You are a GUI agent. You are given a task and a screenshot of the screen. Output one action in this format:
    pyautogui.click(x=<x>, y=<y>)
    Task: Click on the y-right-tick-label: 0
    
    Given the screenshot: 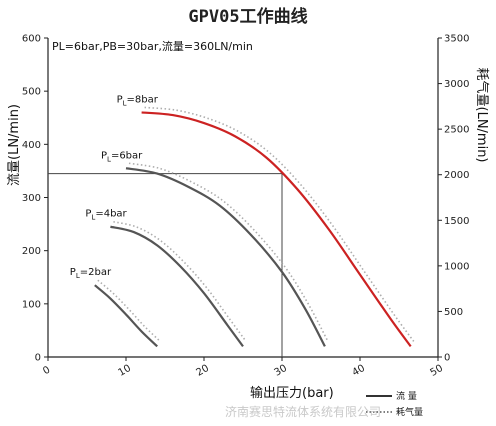 What is the action you would take?
    pyautogui.click(x=447, y=358)
    